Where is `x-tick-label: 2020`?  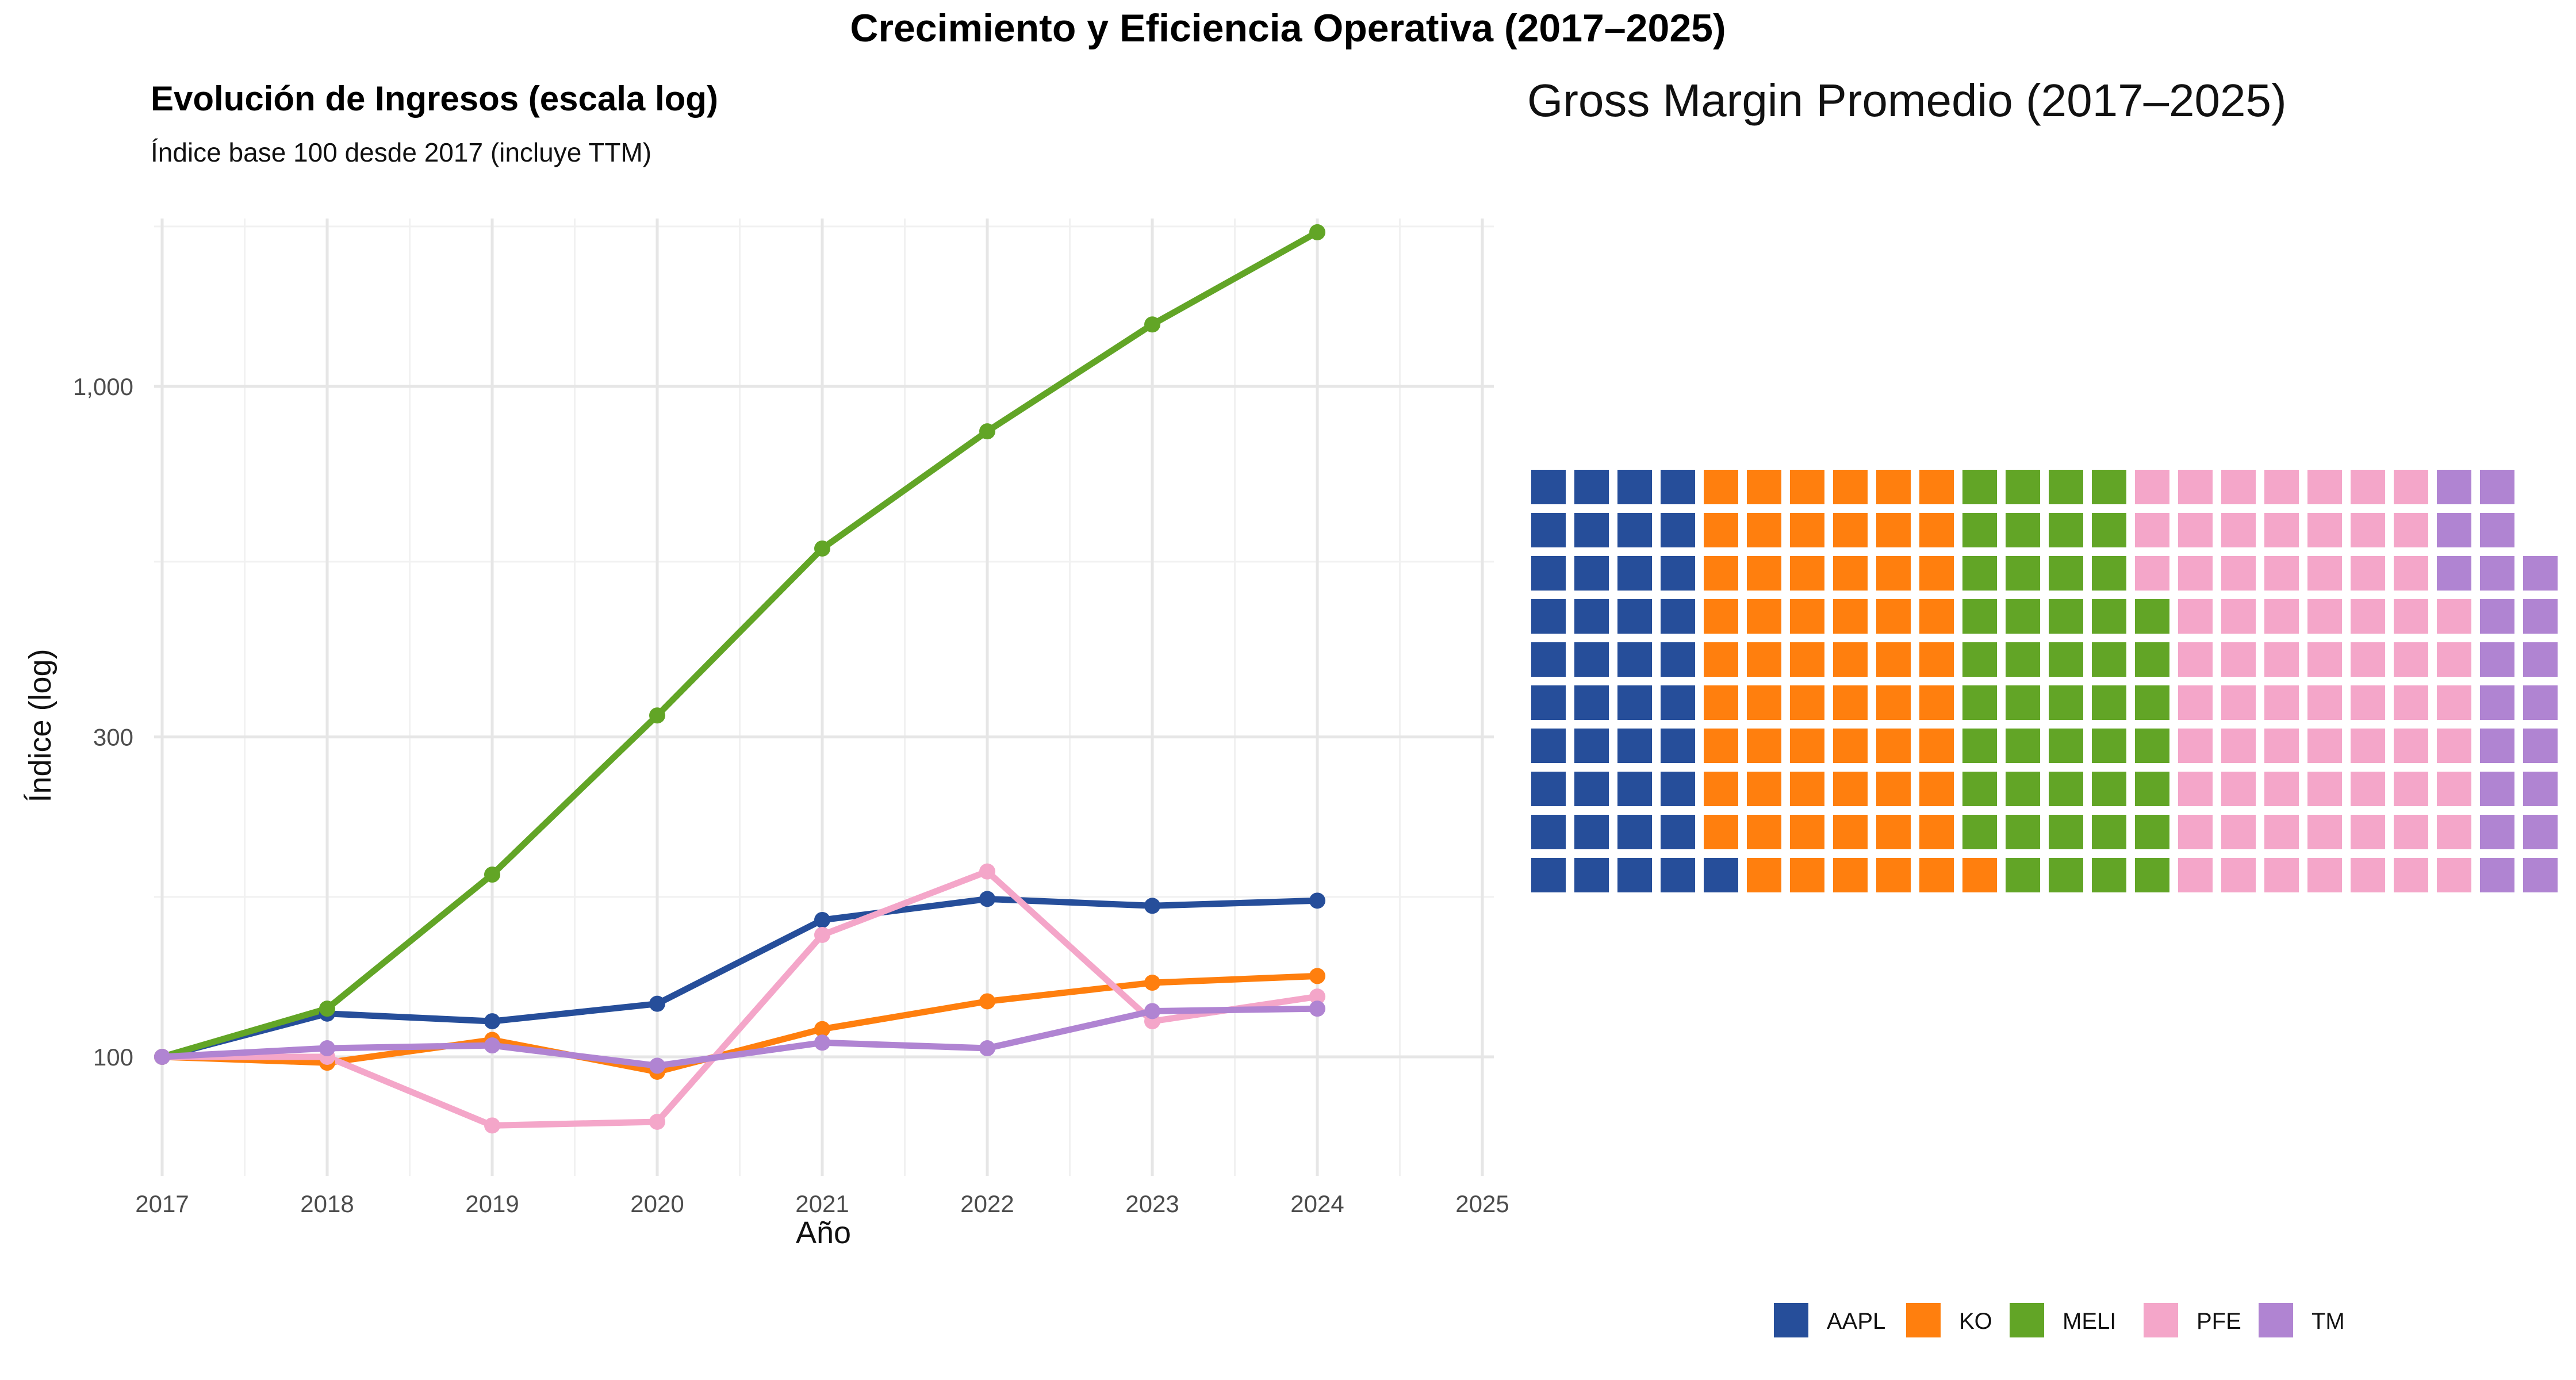
x-tick-label: 2020 is located at coordinates (657, 1203).